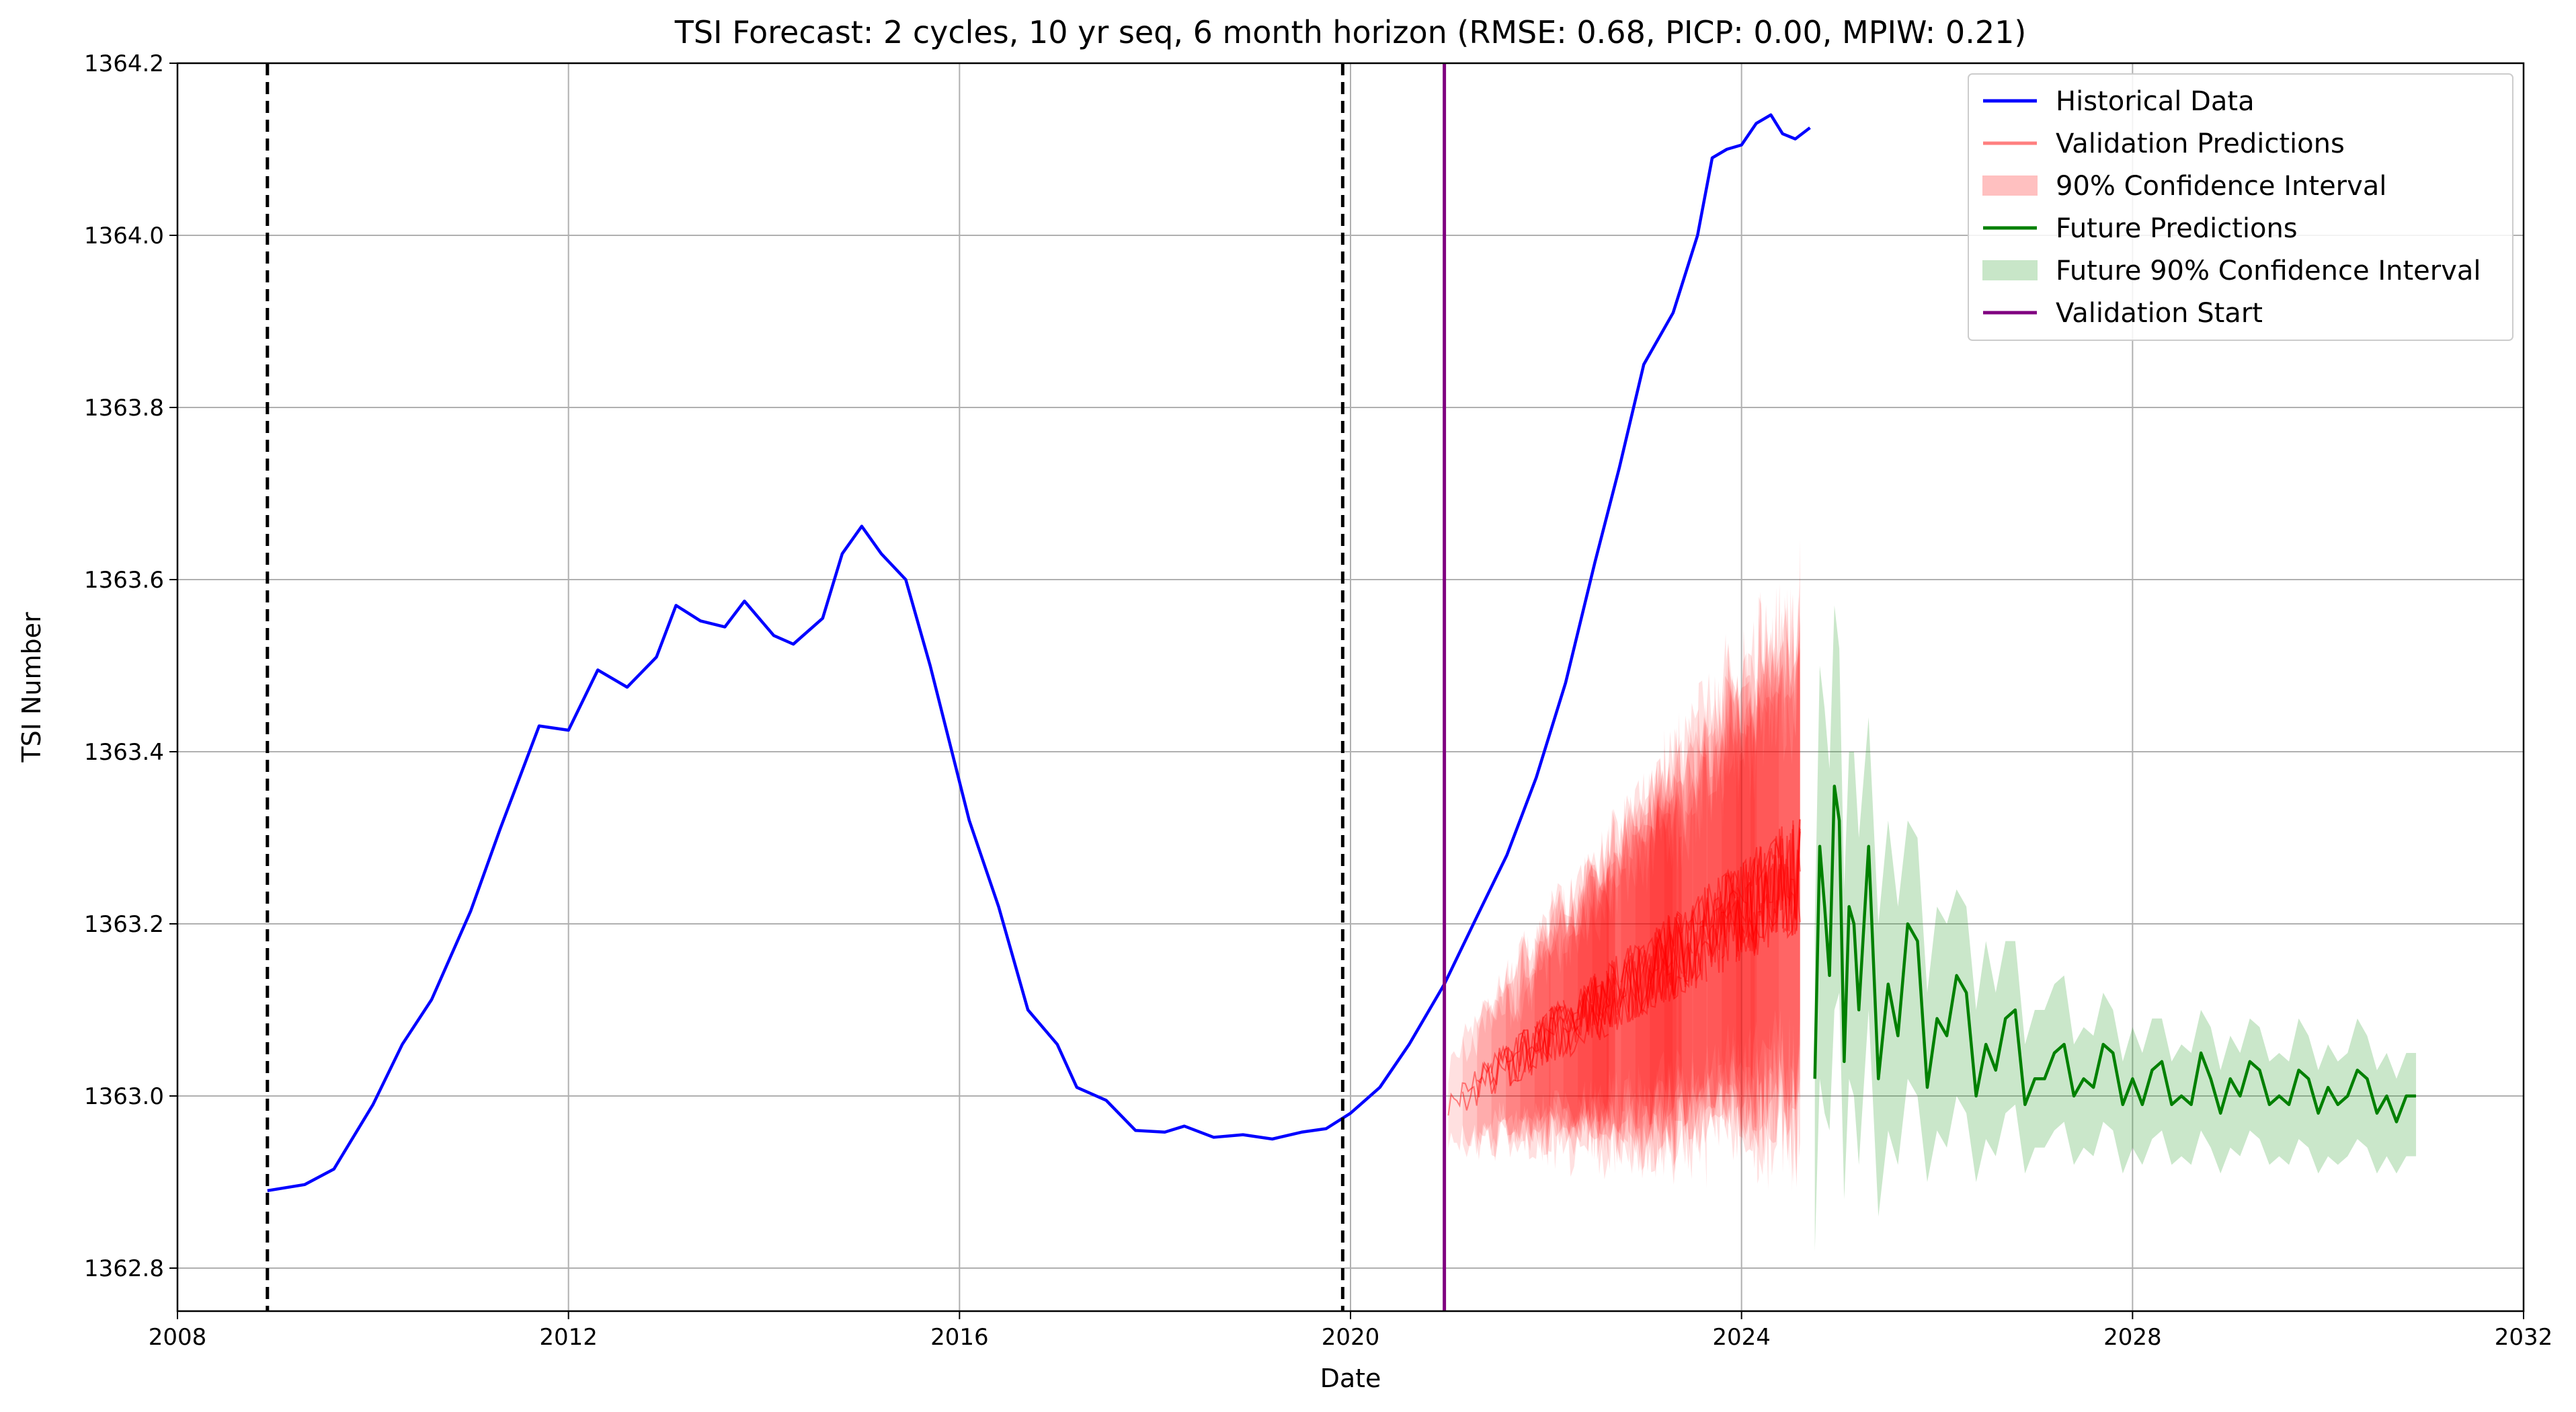  Describe the element at coordinates (124, 925) in the screenshot. I see `y-tick-label: 1363.2` at that location.